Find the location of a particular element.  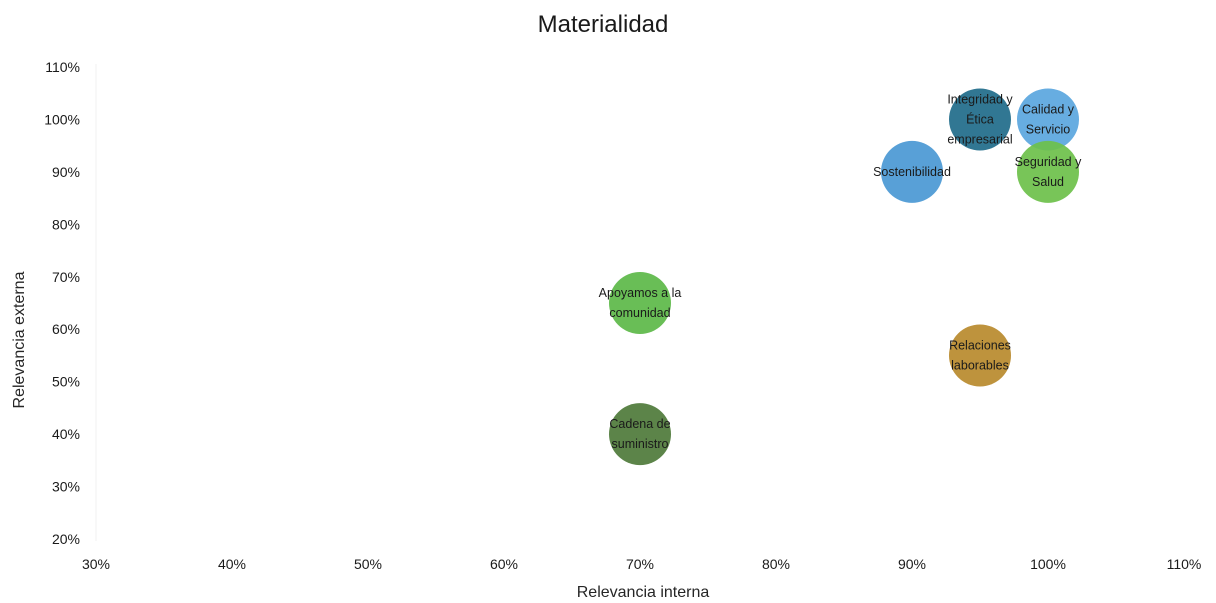

y-tick-label: 70% is located at coordinates (66, 277).